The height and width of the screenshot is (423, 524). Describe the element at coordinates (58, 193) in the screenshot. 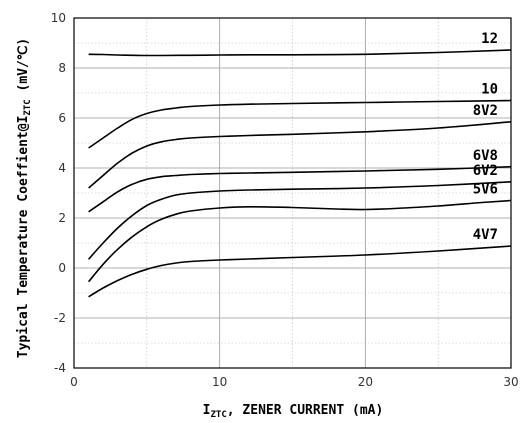

I see `y-tick-labels: 10 8 6 4 2 0 -2 -4` at that location.